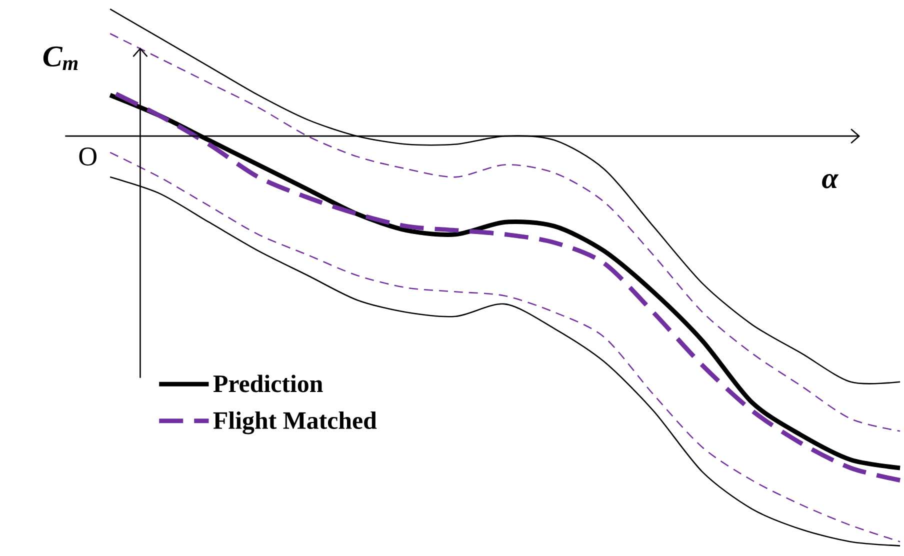  I want to click on annotation: O, so click(87, 157).